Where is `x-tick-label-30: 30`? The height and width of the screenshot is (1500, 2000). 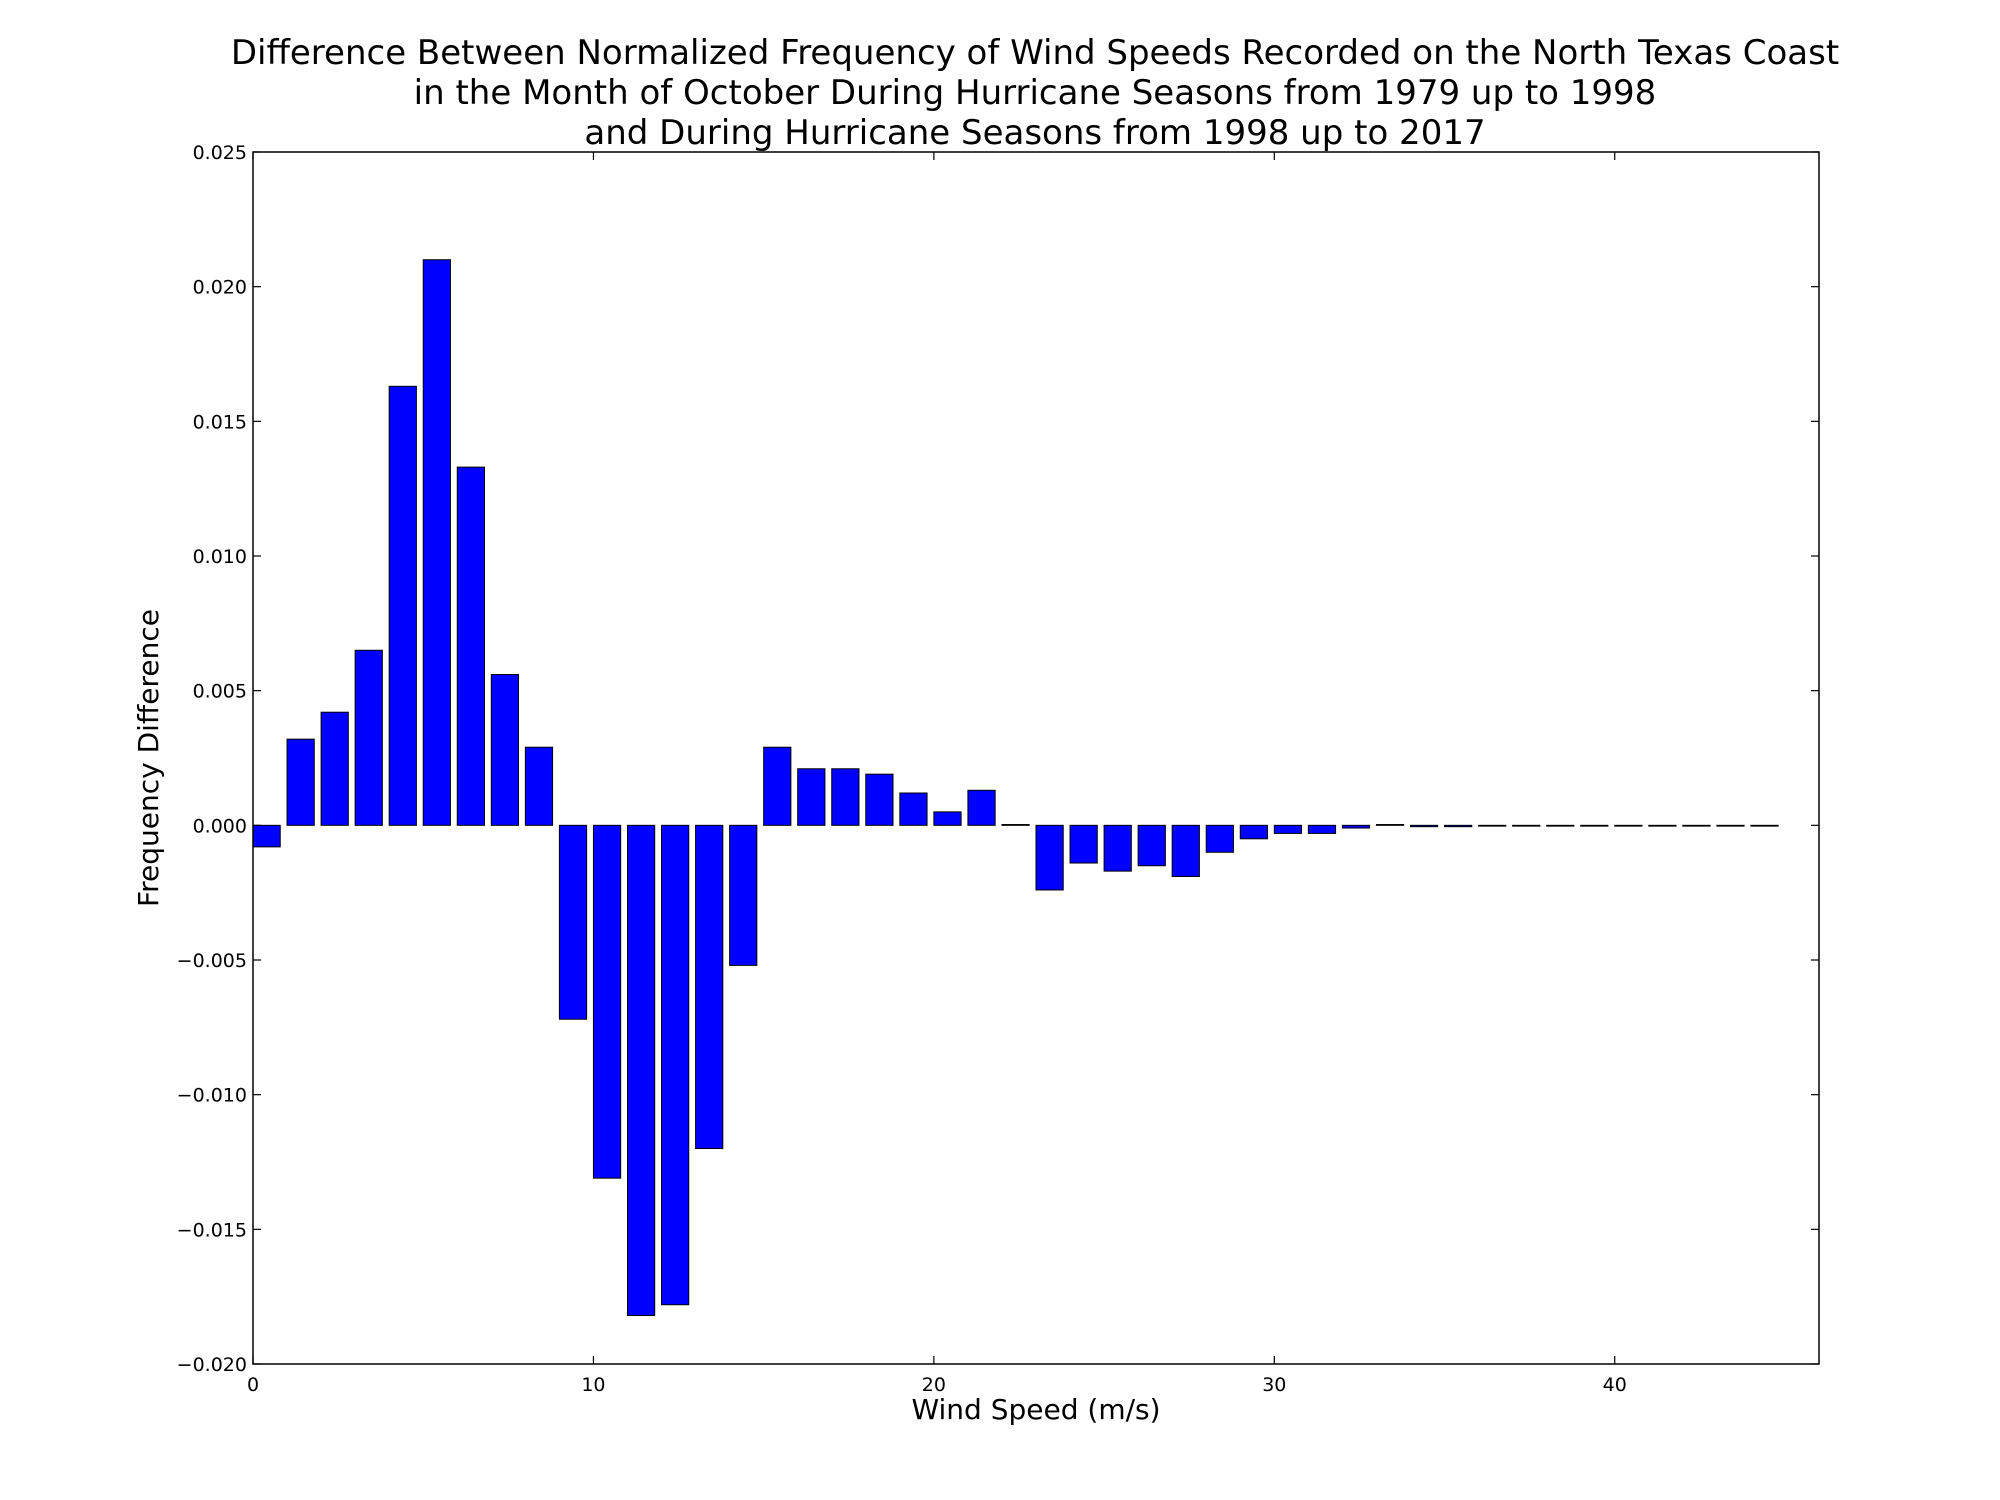 x-tick-label-30: 30 is located at coordinates (1274, 1385).